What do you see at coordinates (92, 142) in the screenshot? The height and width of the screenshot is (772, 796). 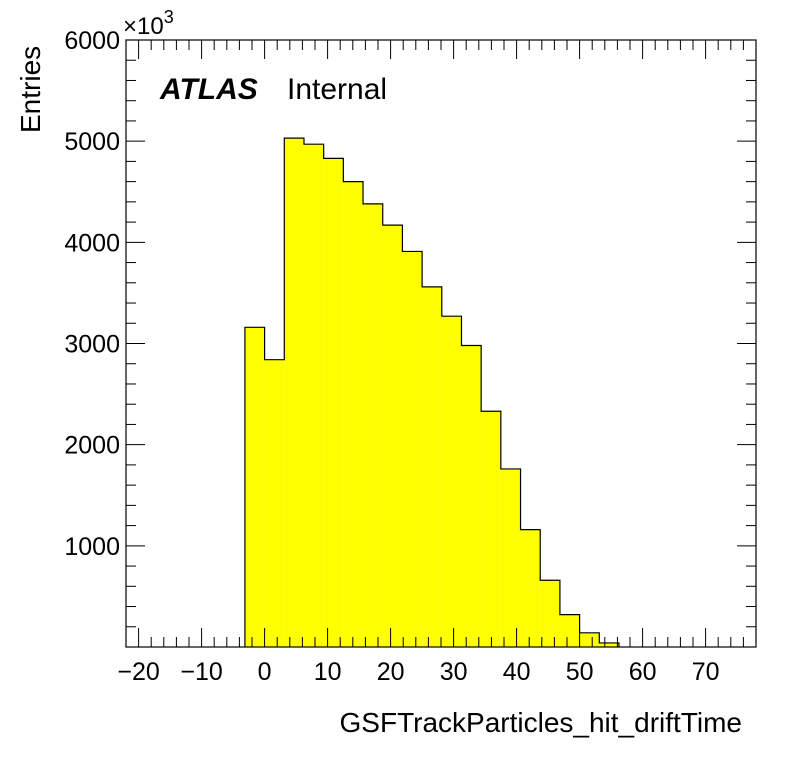 I see `y-tick-label: 5000` at bounding box center [92, 142].